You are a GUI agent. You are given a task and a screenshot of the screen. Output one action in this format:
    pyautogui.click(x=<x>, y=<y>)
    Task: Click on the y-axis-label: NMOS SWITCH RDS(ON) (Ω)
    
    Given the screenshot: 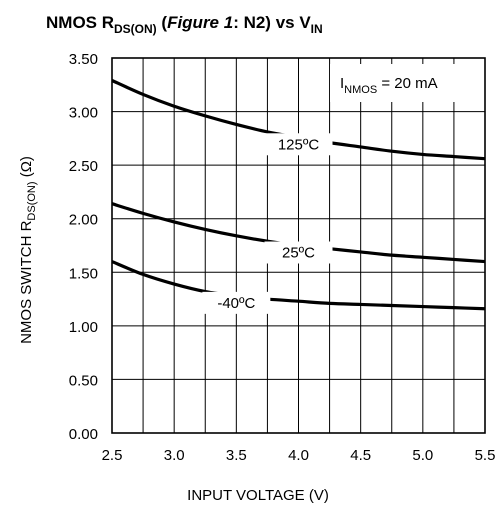 What is the action you would take?
    pyautogui.click(x=28, y=250)
    